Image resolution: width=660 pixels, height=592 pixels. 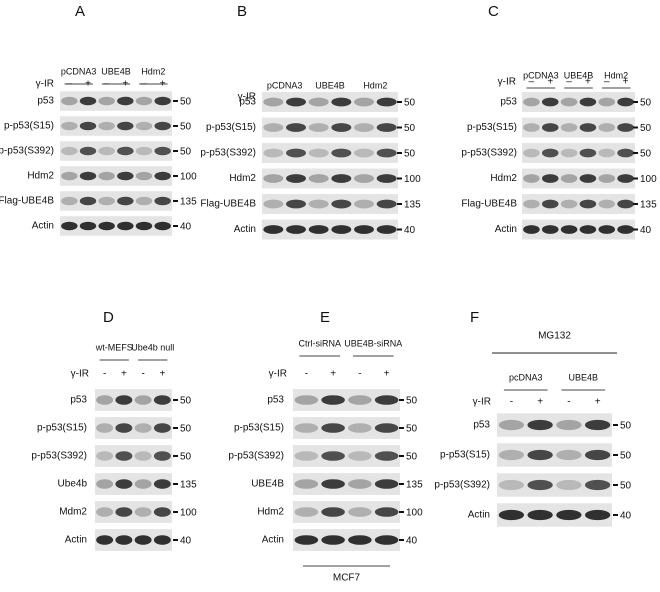 I want to click on footer: MCF7, so click(x=347, y=578).